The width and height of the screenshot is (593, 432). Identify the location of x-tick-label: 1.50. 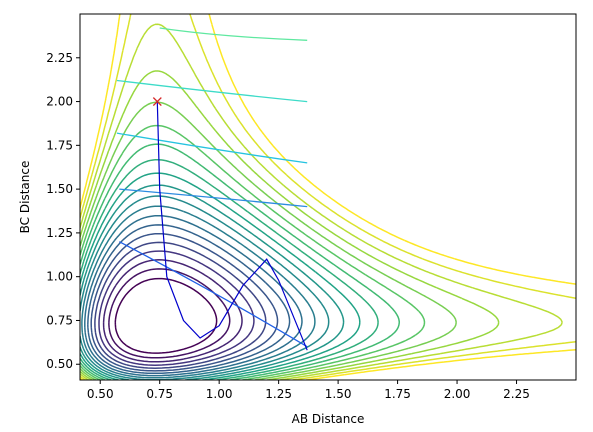
(338, 394).